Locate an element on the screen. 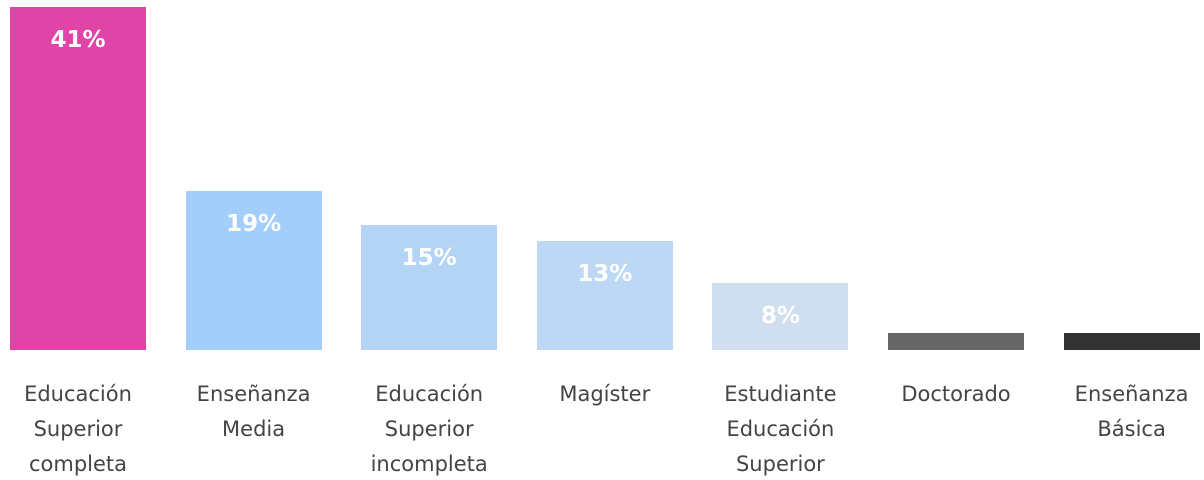 The height and width of the screenshot is (480, 1204). value-label: 8% is located at coordinates (780, 316).